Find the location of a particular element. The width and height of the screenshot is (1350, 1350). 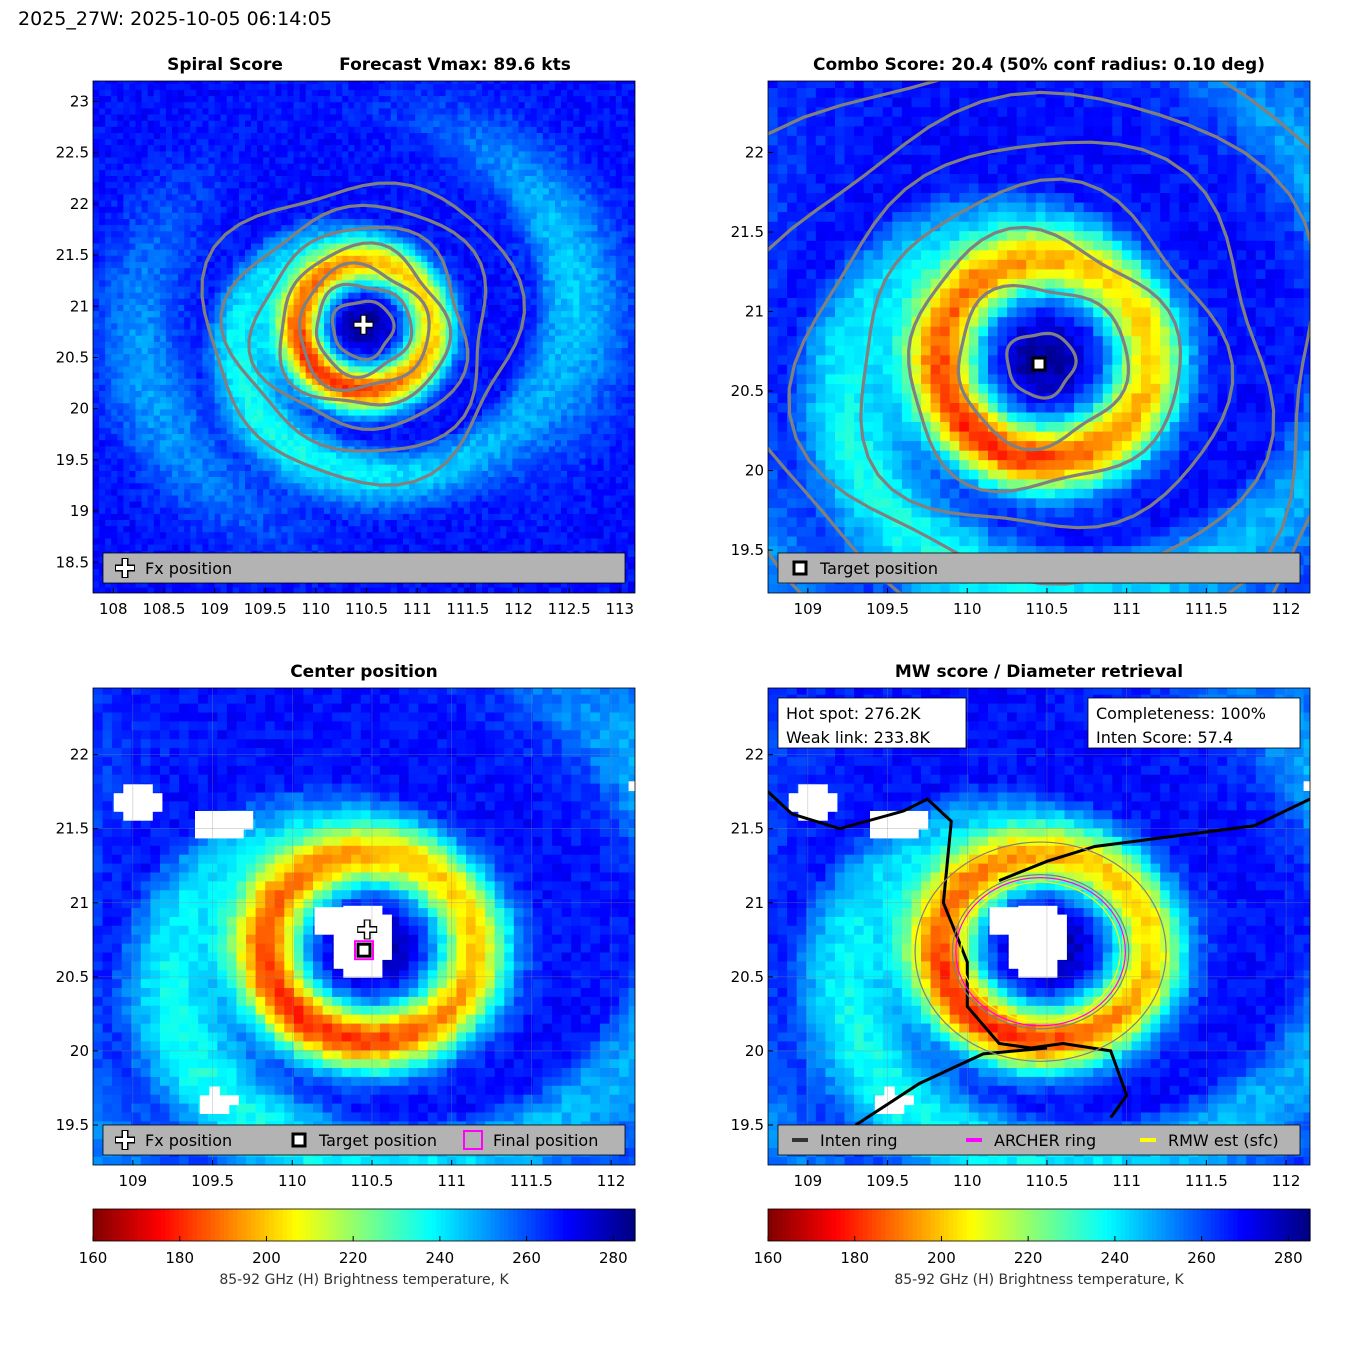

target-position-marker is located at coordinates (364, 950).